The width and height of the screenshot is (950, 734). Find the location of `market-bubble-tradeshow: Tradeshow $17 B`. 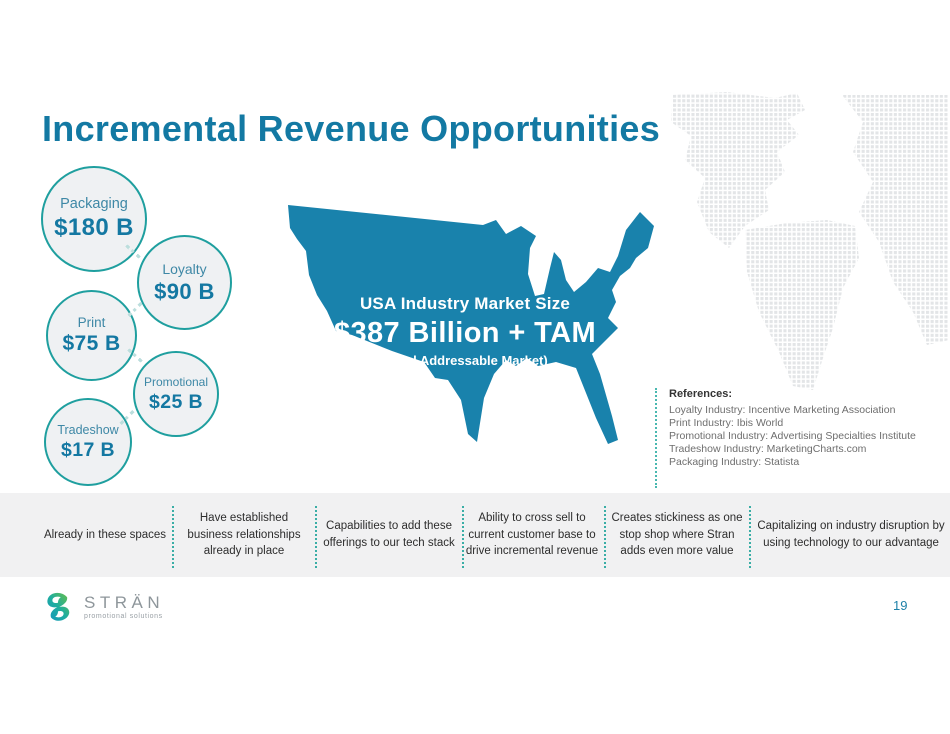

market-bubble-tradeshow: Tradeshow $17 B is located at coordinates (88, 442).